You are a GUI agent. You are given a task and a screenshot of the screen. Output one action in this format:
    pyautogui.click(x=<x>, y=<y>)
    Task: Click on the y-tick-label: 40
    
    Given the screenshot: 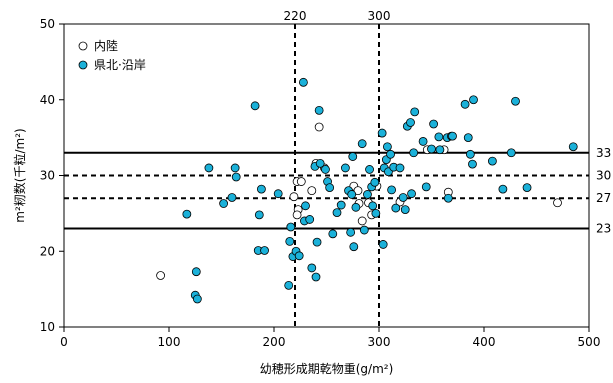 What is the action you would take?
    pyautogui.click(x=47, y=100)
    